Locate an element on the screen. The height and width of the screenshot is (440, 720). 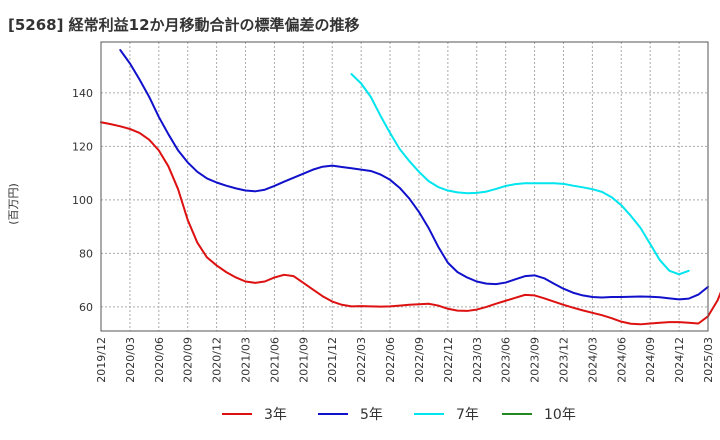
x-tick-label: 2022/09 is located at coordinates (419, 360).